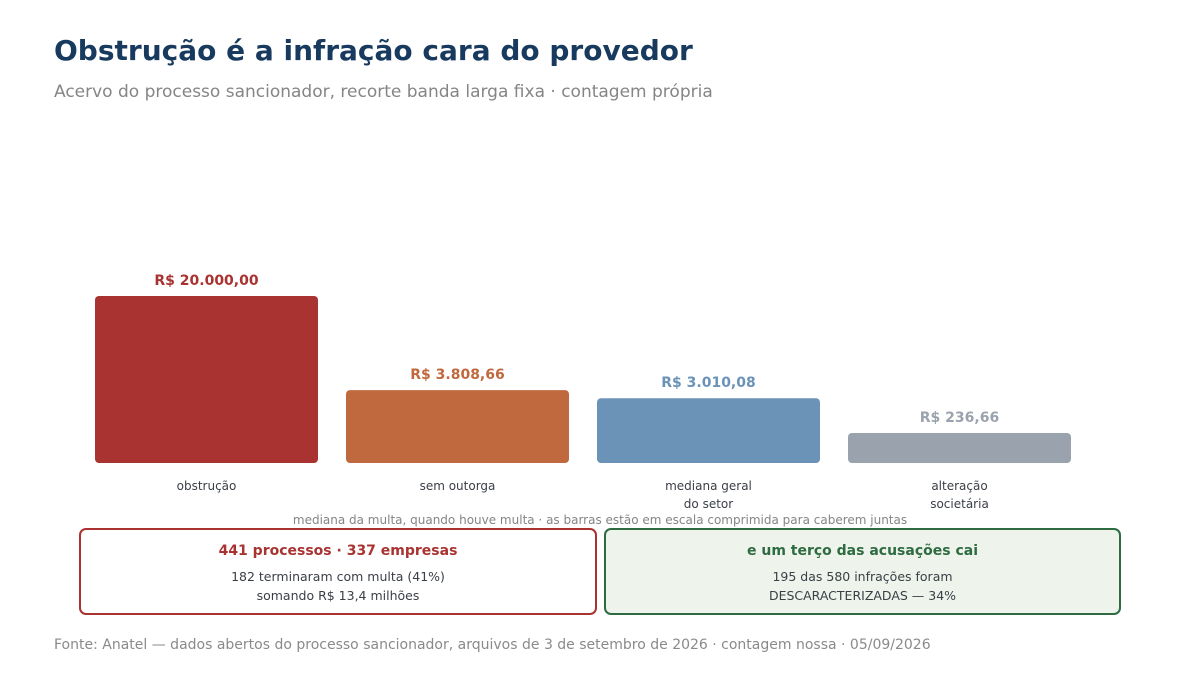  Describe the element at coordinates (338, 595) in the screenshot. I see `callout-processes-line-2: somando R$ 13,4 milhões` at that location.